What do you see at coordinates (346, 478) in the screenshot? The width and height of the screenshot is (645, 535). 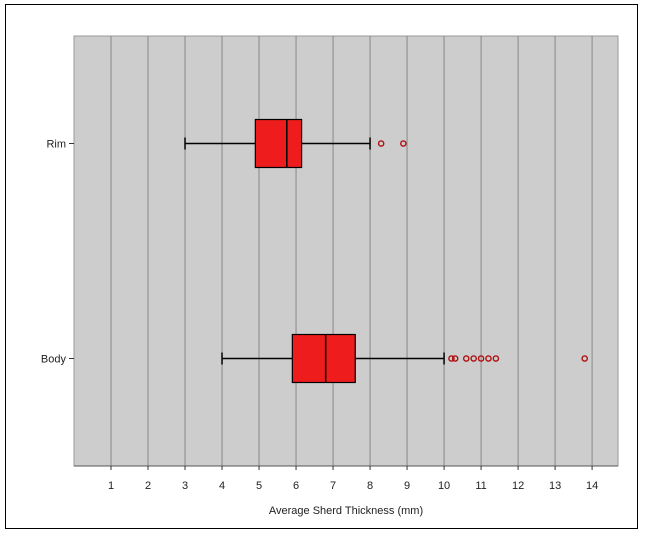 I see `x-axis: 1 2 3 4 5 6 7 8 9 10 11 12 13 14` at bounding box center [346, 478].